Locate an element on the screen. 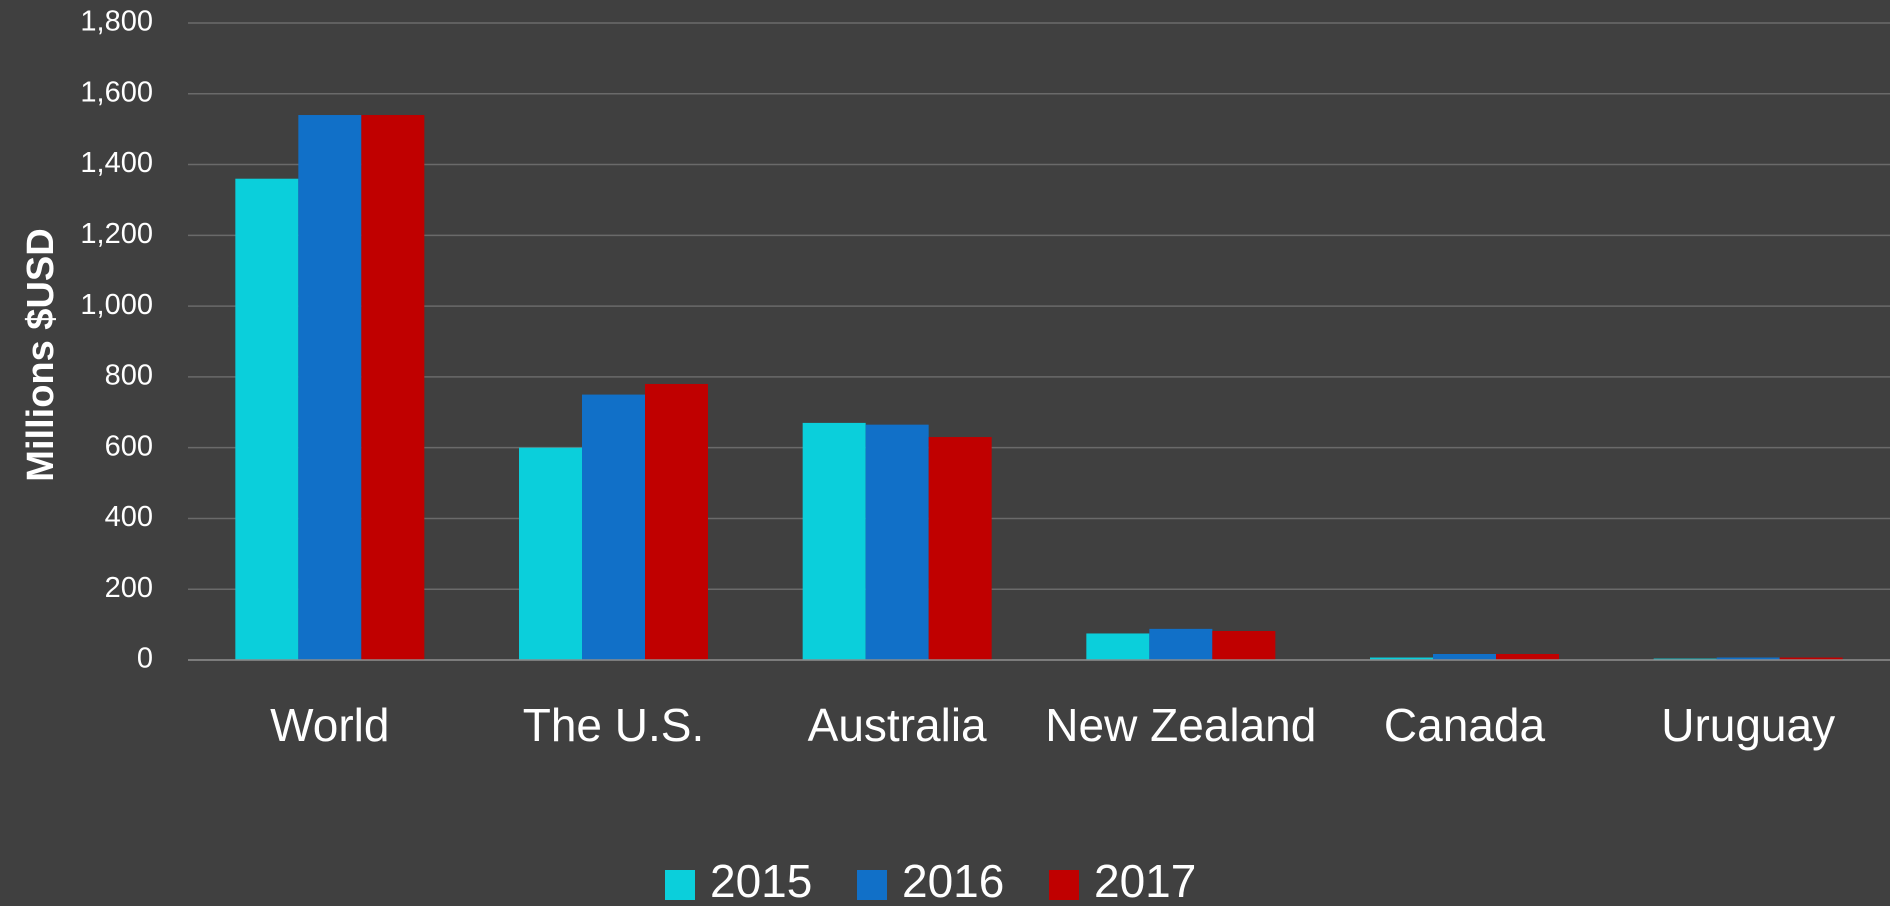 The image size is (1890, 906). y-tick-label: 1,000 is located at coordinates (116, 305).